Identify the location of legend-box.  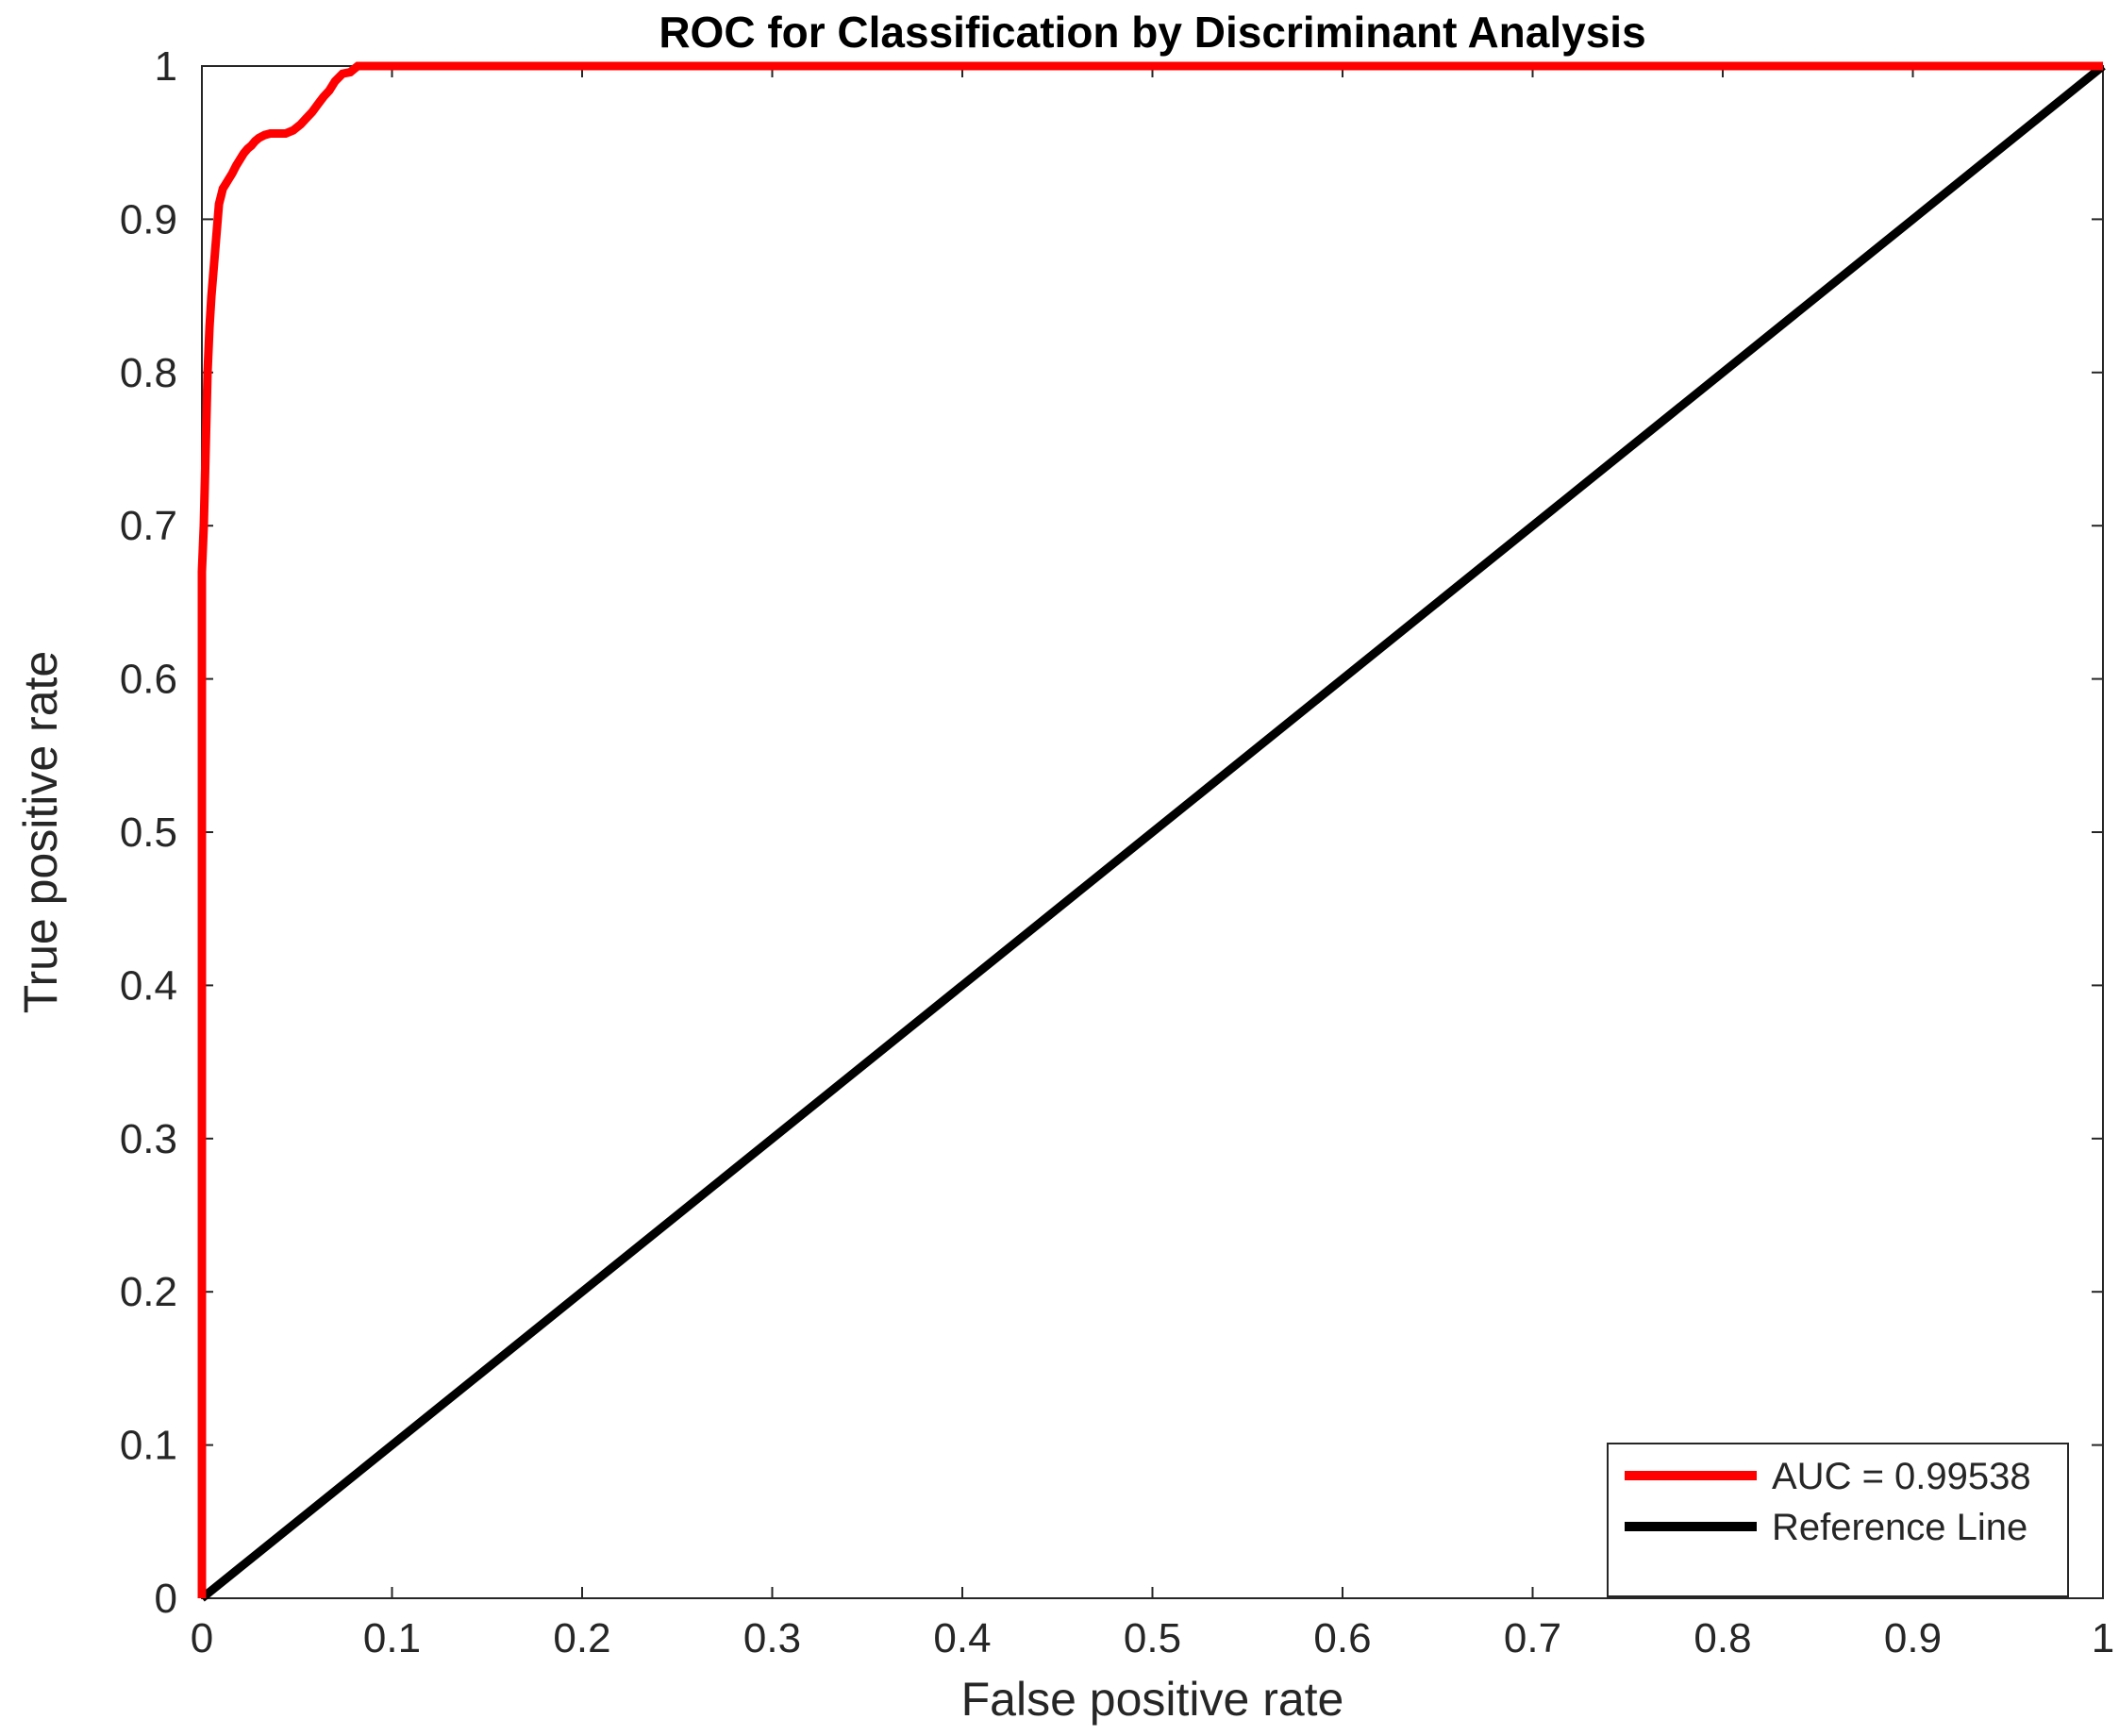
(1838, 1520).